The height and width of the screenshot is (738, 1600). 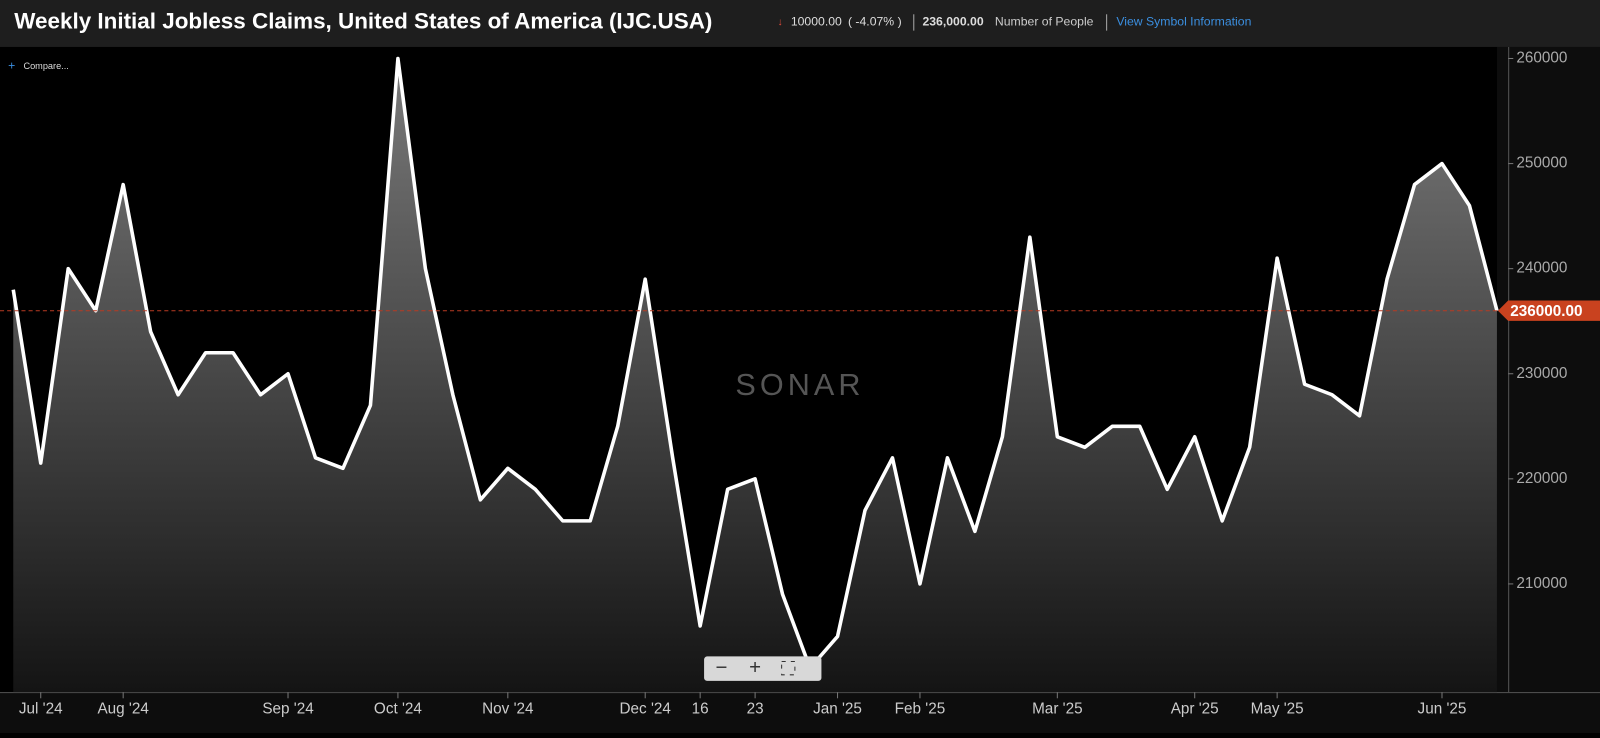 I want to click on change: 10000.00, so click(x=816, y=22).